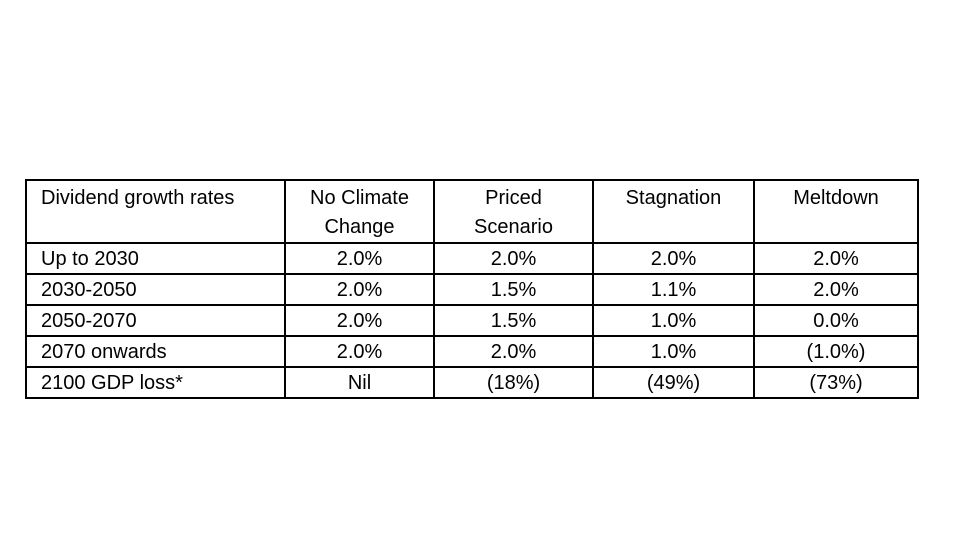  I want to click on cell-meltdown: 0.0%, so click(836, 320).